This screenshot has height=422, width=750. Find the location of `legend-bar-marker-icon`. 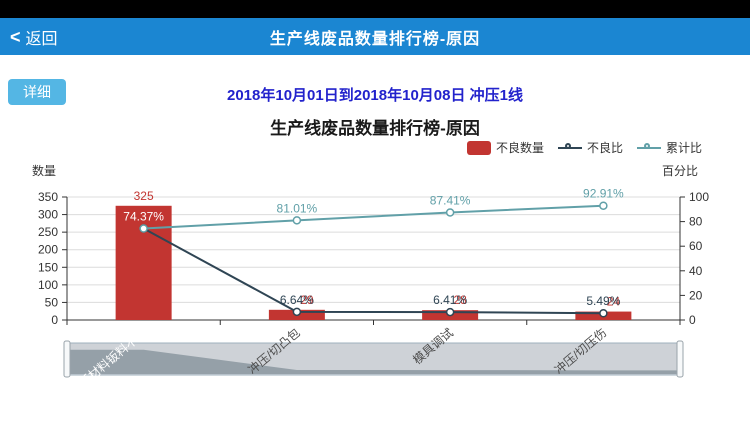

legend-bar-marker-icon is located at coordinates (478, 147).